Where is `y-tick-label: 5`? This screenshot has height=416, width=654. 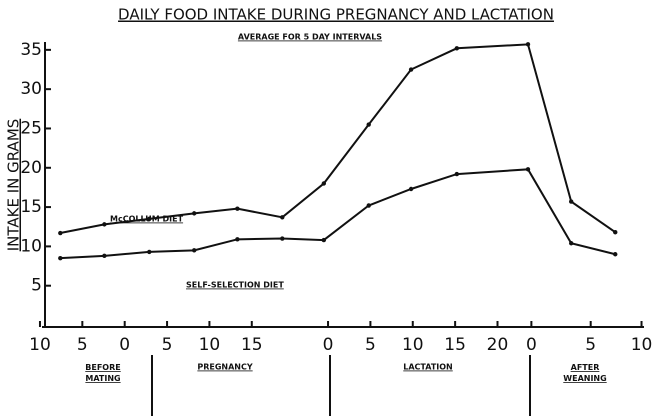 y-tick-label: 5 is located at coordinates (36, 286).